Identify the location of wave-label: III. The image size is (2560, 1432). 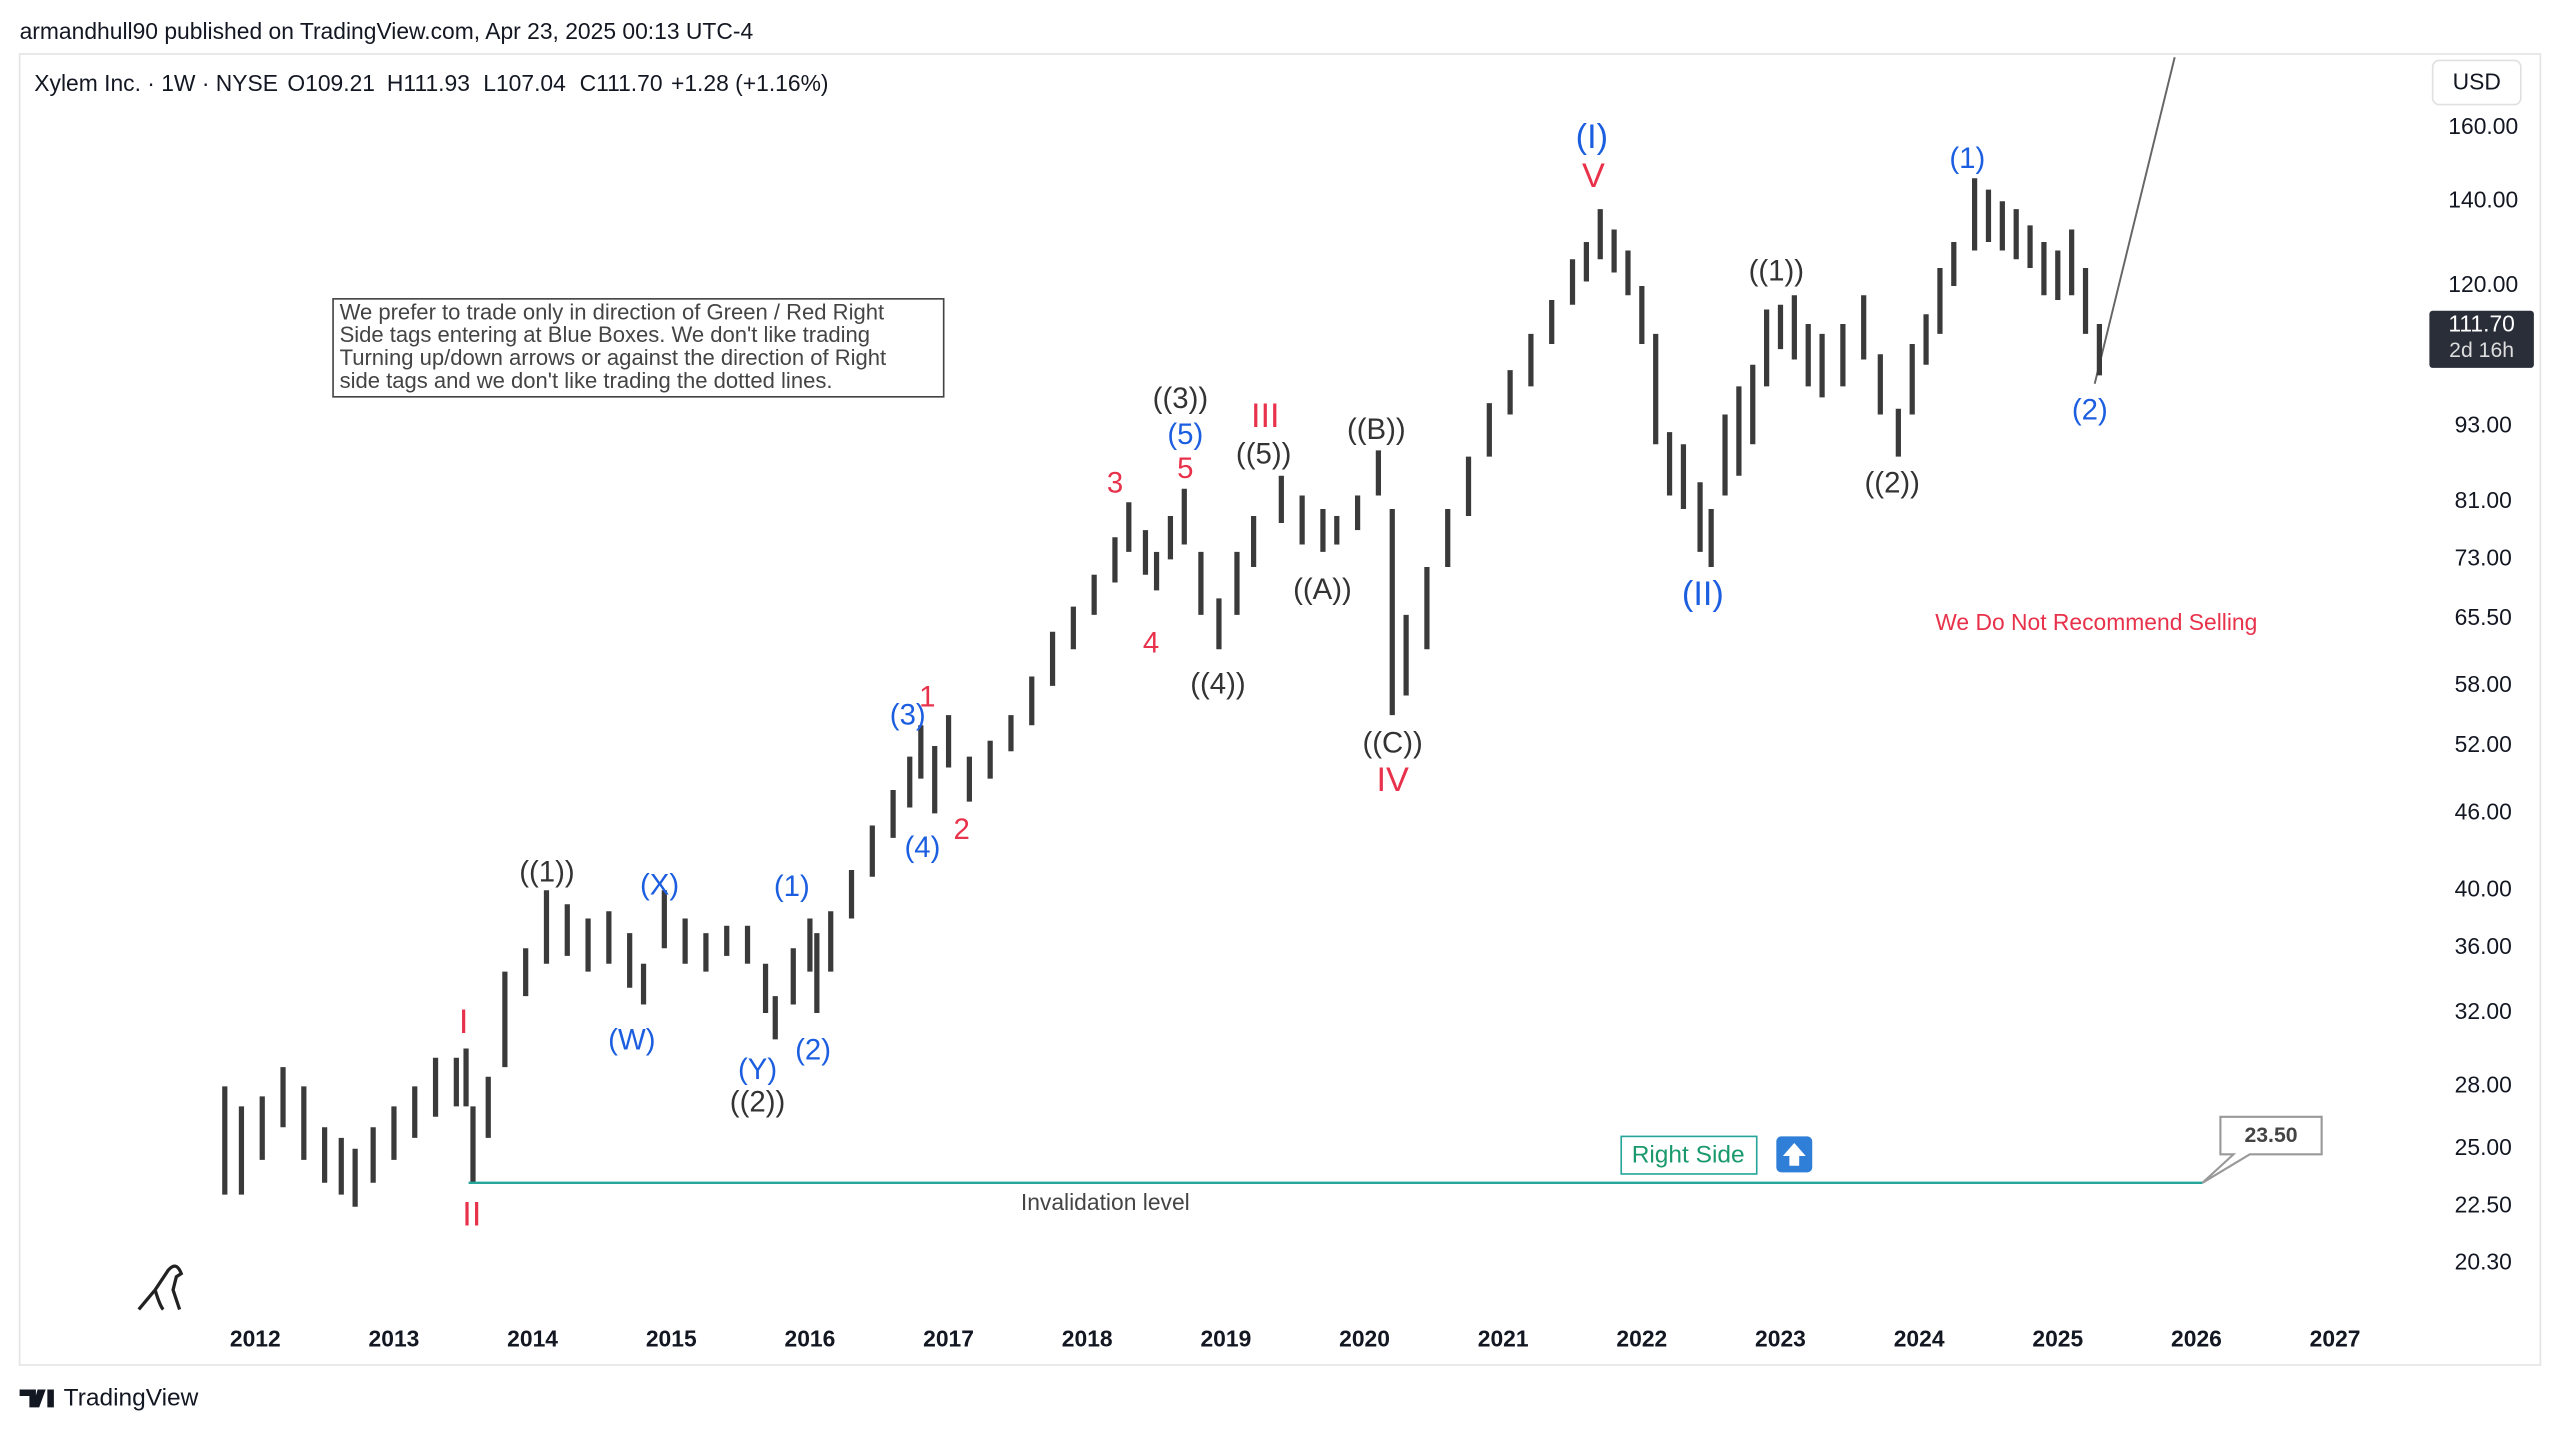
(1265, 416).